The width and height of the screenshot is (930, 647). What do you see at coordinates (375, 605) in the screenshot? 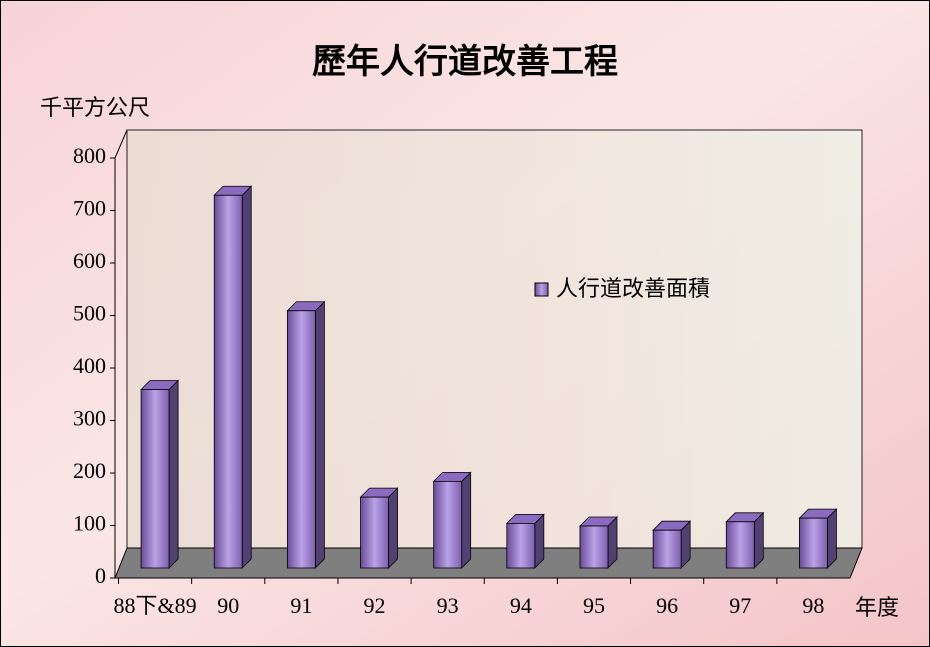
I see `x-tick-label: 92` at bounding box center [375, 605].